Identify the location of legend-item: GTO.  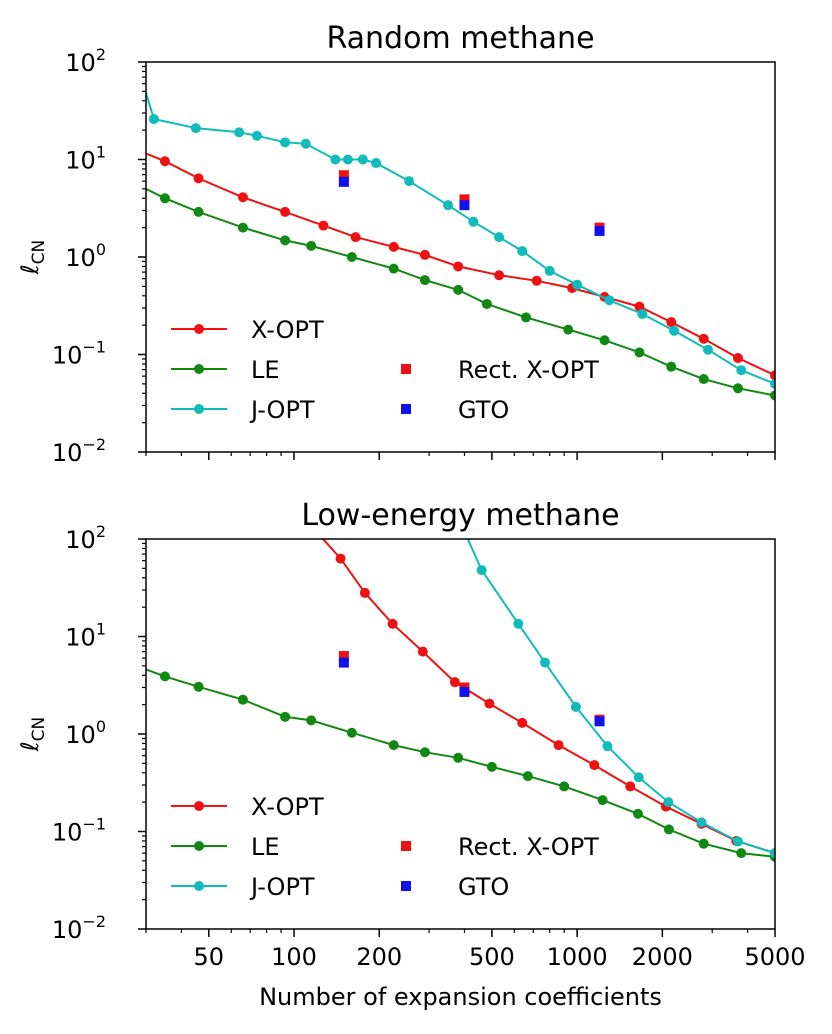
(455, 887).